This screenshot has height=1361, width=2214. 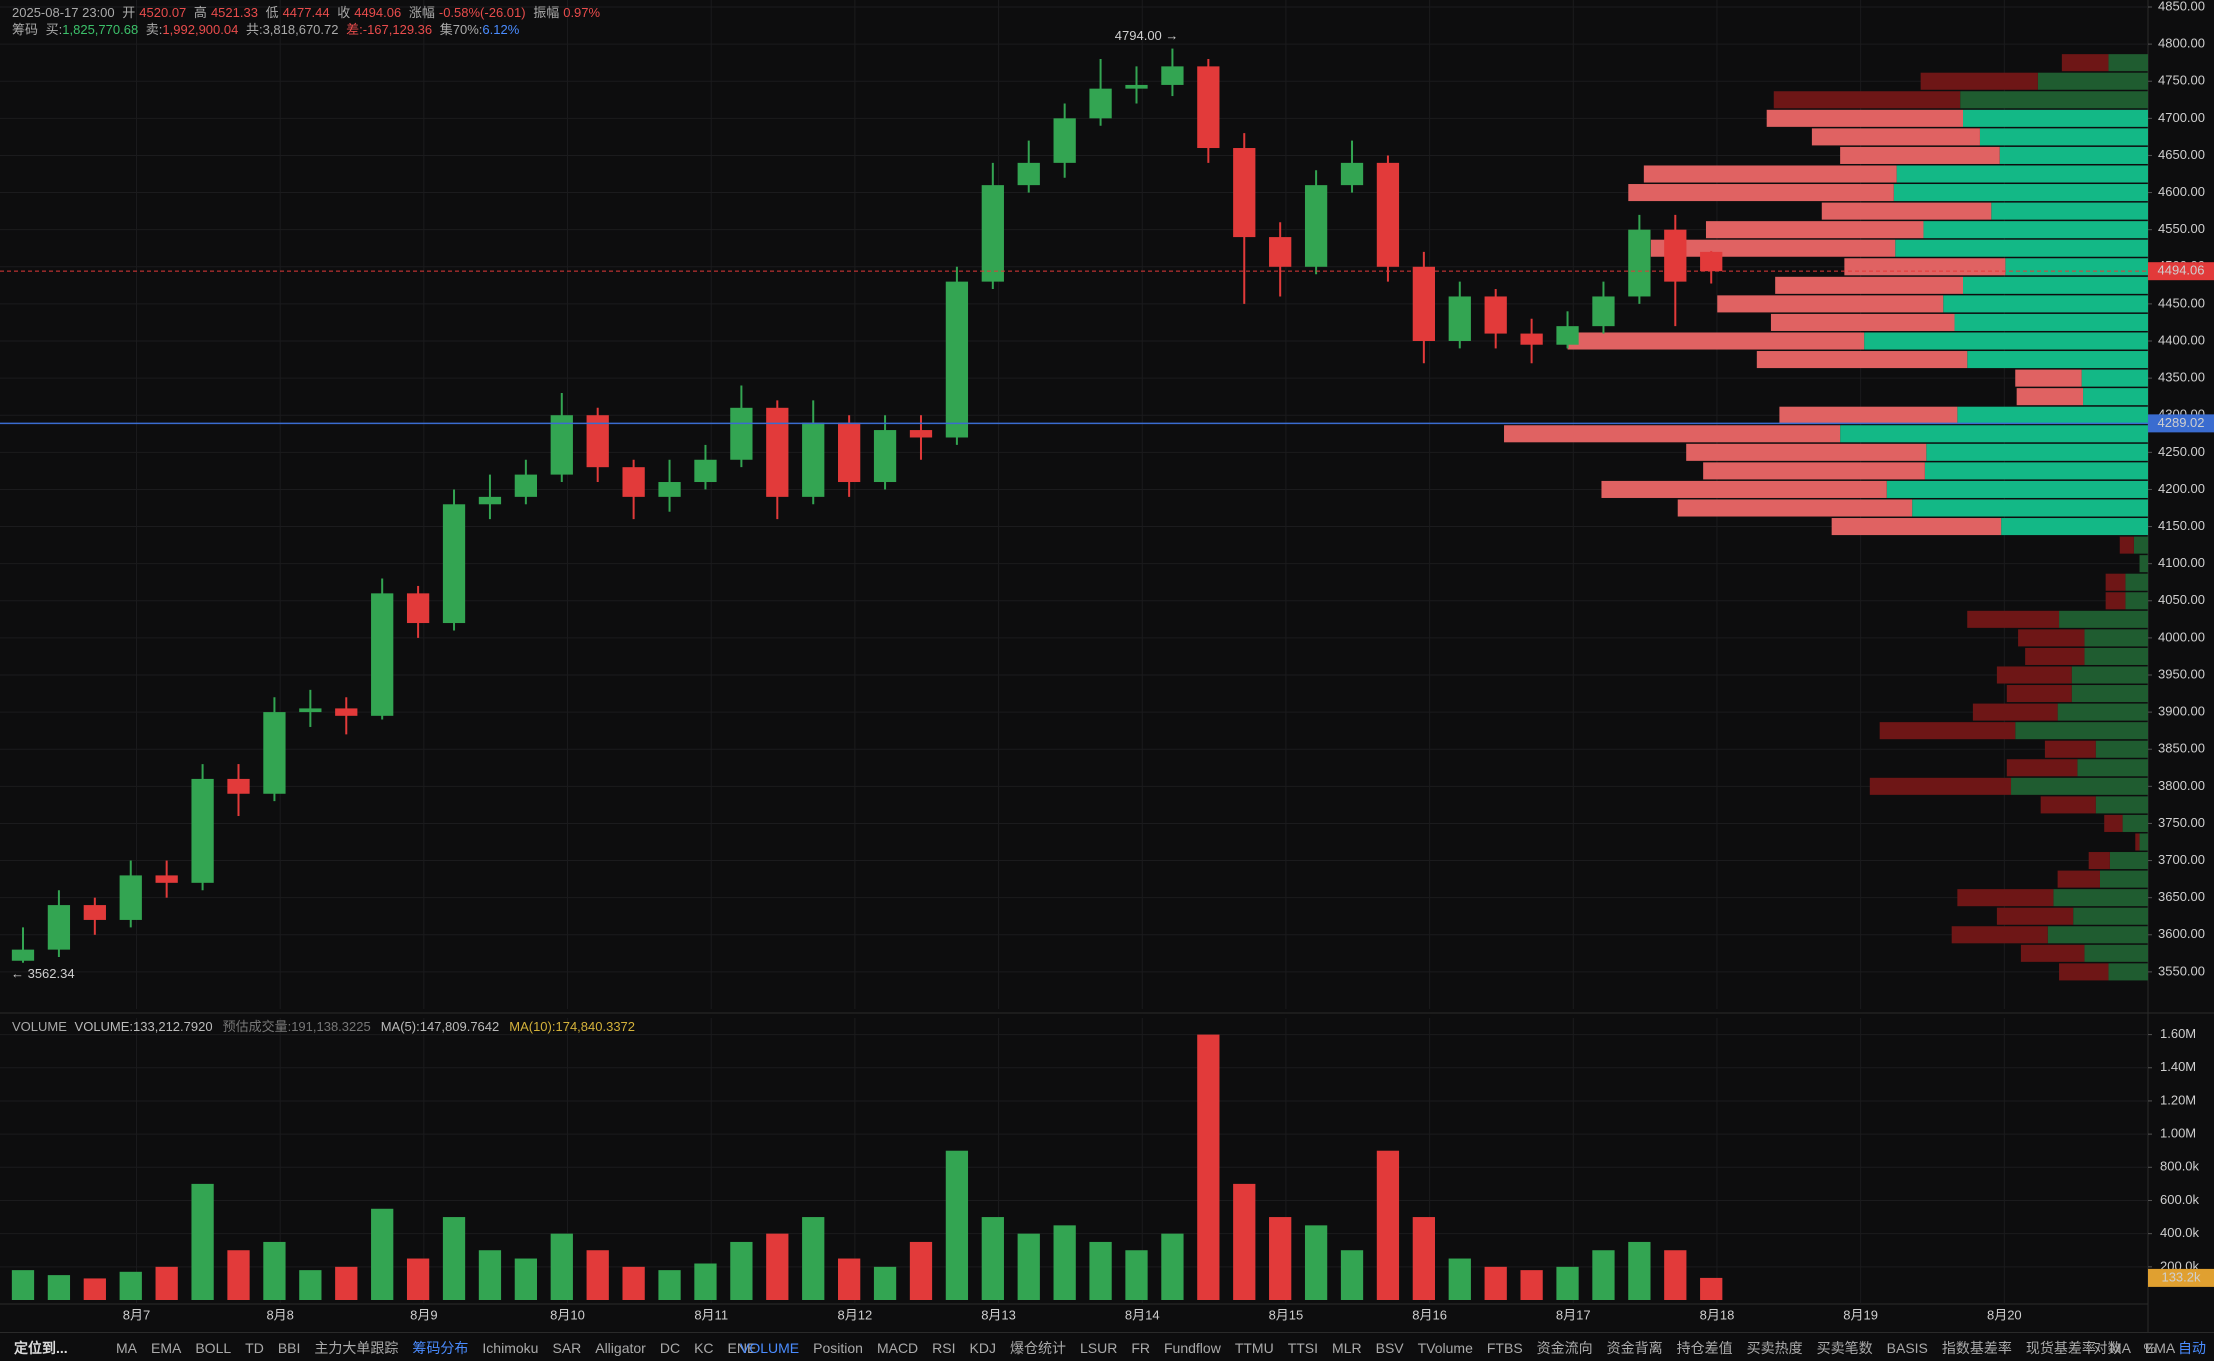 I want to click on header-datetime: 2025-08-17 23:00, so click(x=63, y=12).